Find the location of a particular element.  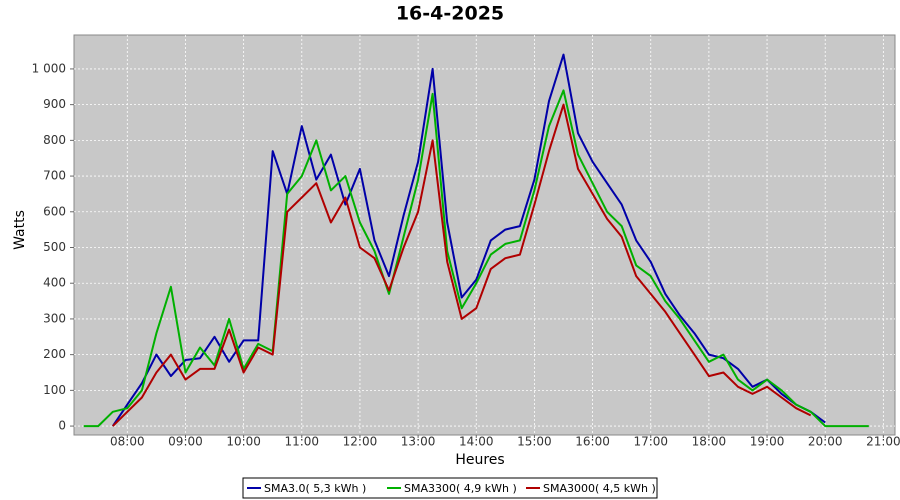

y-tick-label: 1 000 is located at coordinates (49, 68).